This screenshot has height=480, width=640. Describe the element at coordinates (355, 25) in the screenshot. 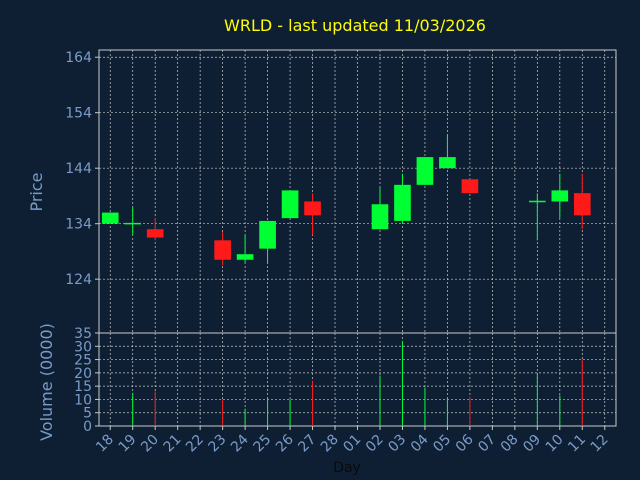

I see `chart-title: WRLD - last updated 11/03/2026` at that location.